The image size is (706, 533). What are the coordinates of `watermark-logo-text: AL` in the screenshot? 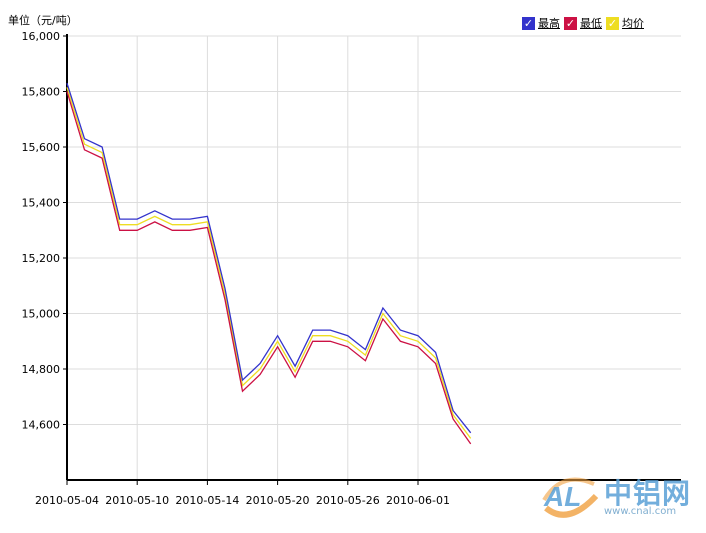 It's located at (562, 496).